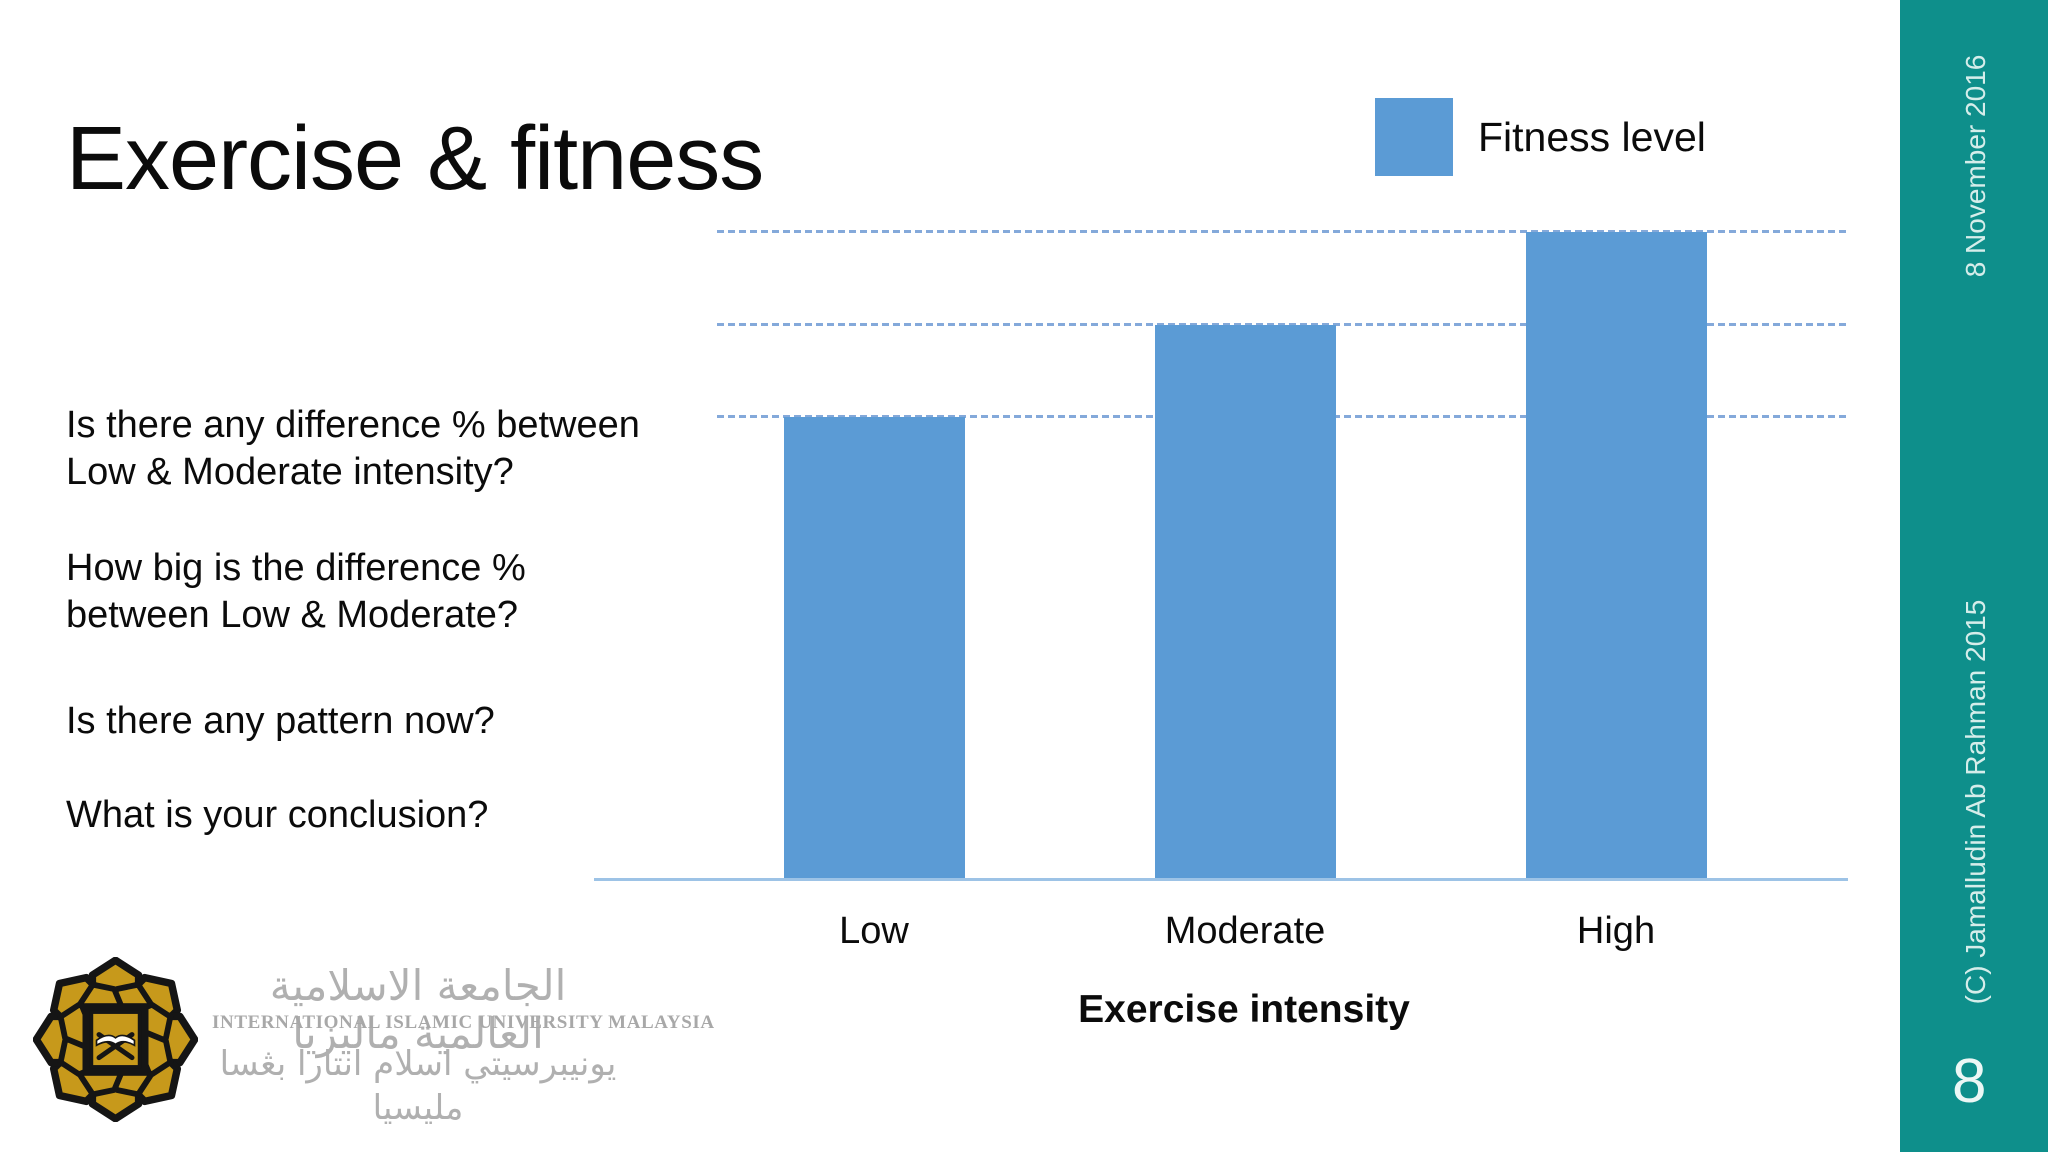 The image size is (2048, 1152). I want to click on question-3: Is there any pattern now?, so click(280, 721).